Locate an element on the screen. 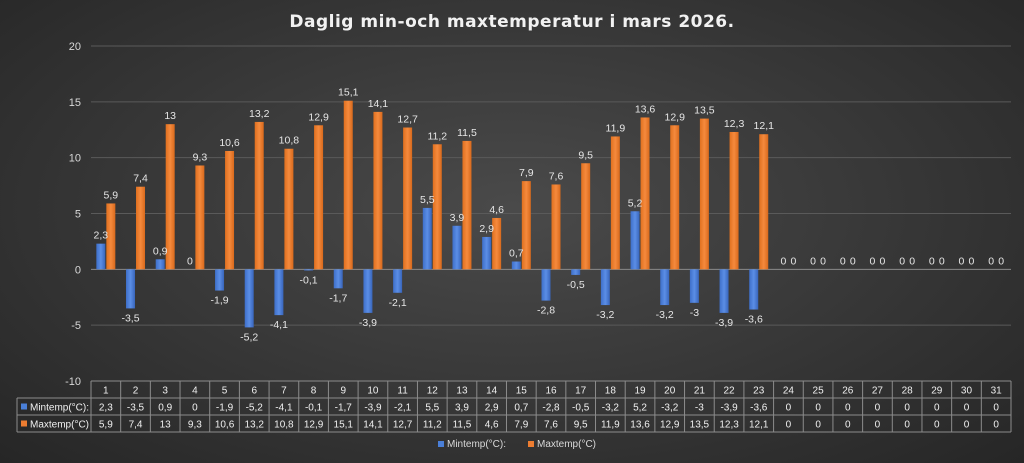  table-value-cell: -3 is located at coordinates (699, 408).